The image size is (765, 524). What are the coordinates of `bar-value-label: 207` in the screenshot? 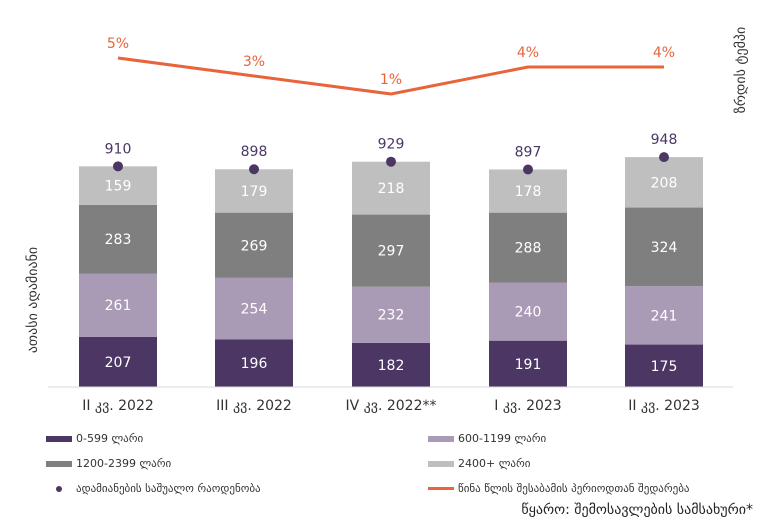 It's located at (118, 363).